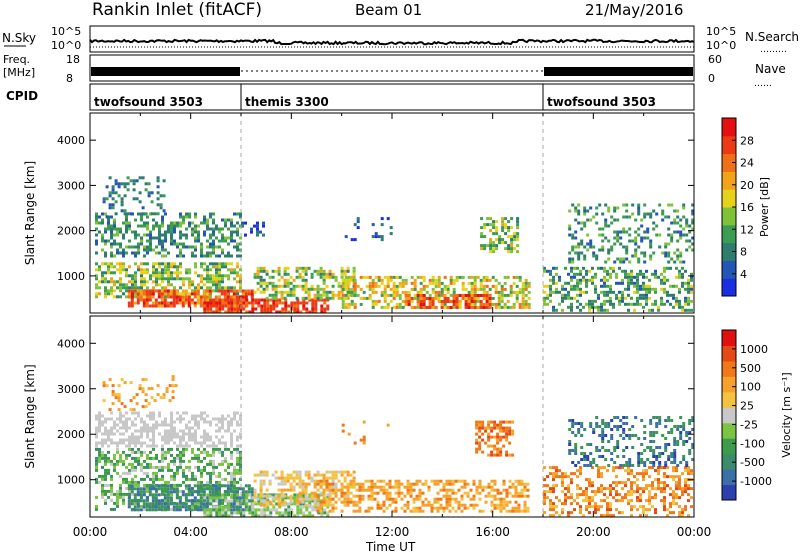 This screenshot has width=800, height=554. What do you see at coordinates (19, 72) in the screenshot?
I see `freq-label-2: [MHz]` at bounding box center [19, 72].